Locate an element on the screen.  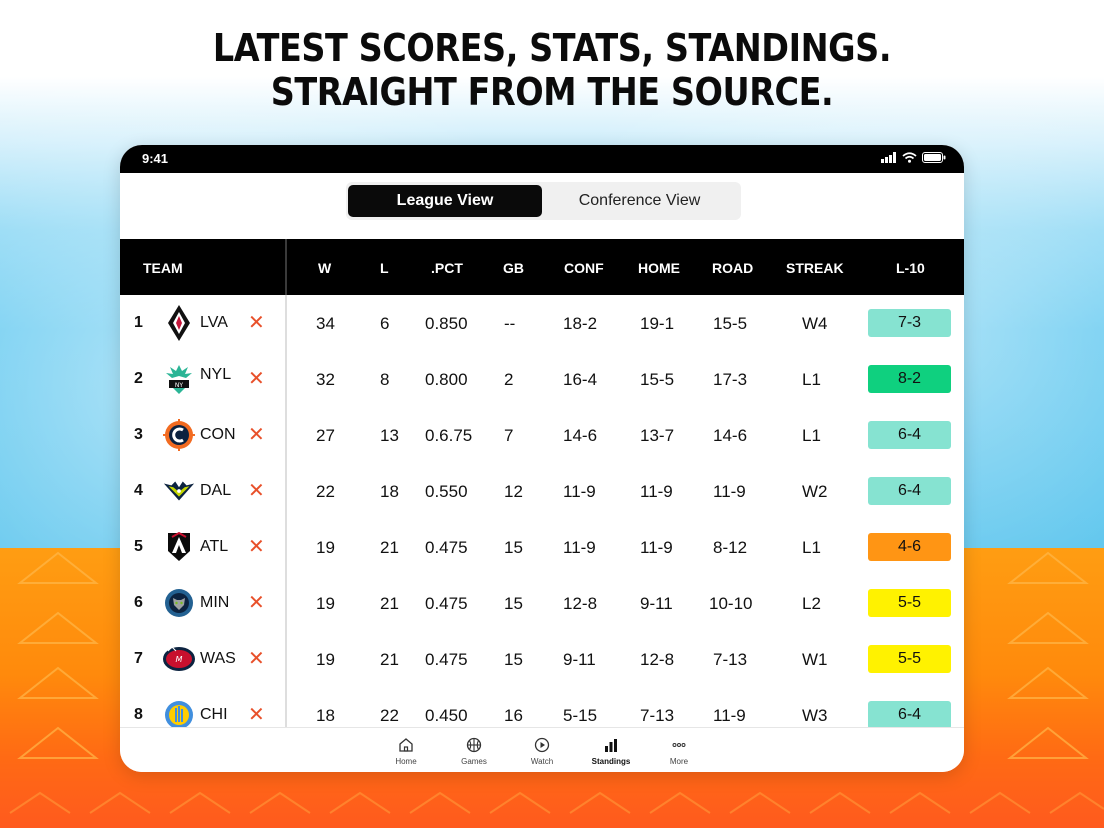
tab-standings: Standings is located at coordinates (611, 751).